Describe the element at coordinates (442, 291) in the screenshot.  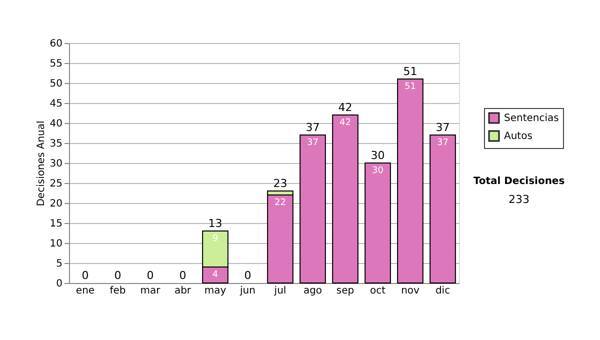
I see `x-tick-label: dic` at that location.